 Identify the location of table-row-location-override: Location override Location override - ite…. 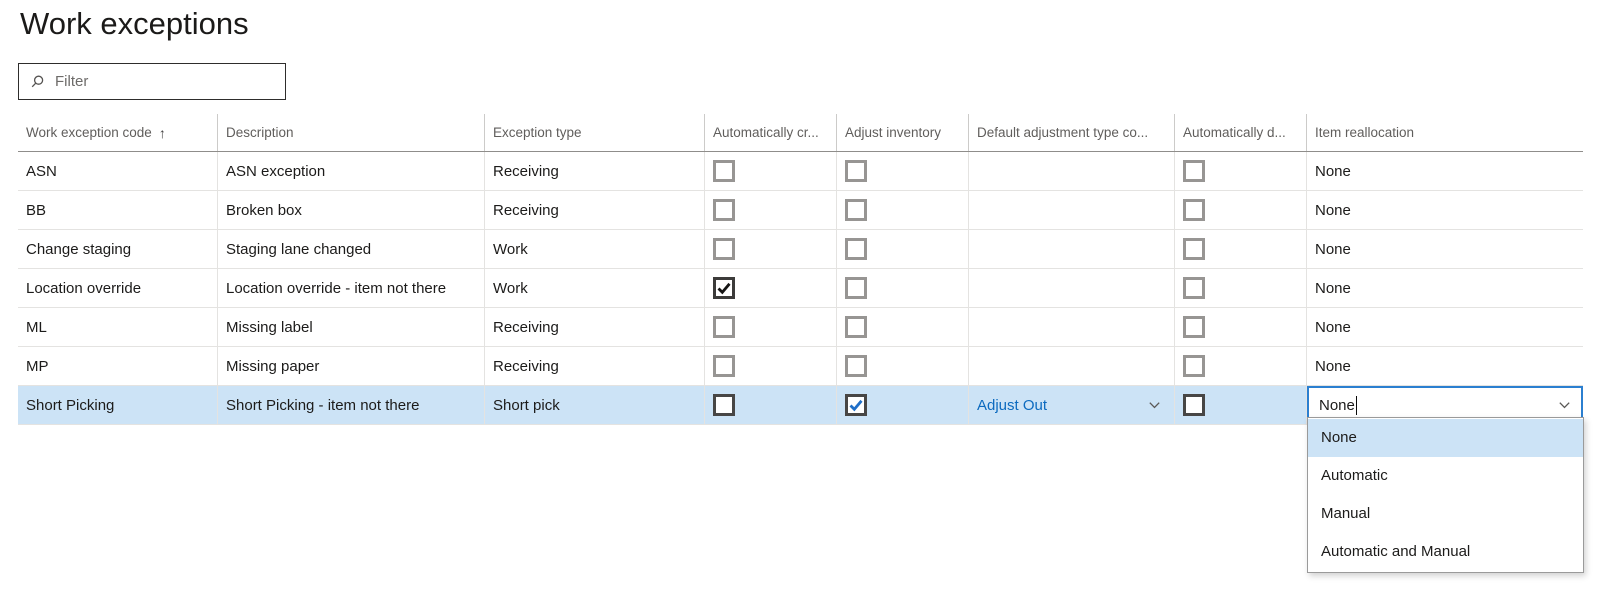
(800, 288).